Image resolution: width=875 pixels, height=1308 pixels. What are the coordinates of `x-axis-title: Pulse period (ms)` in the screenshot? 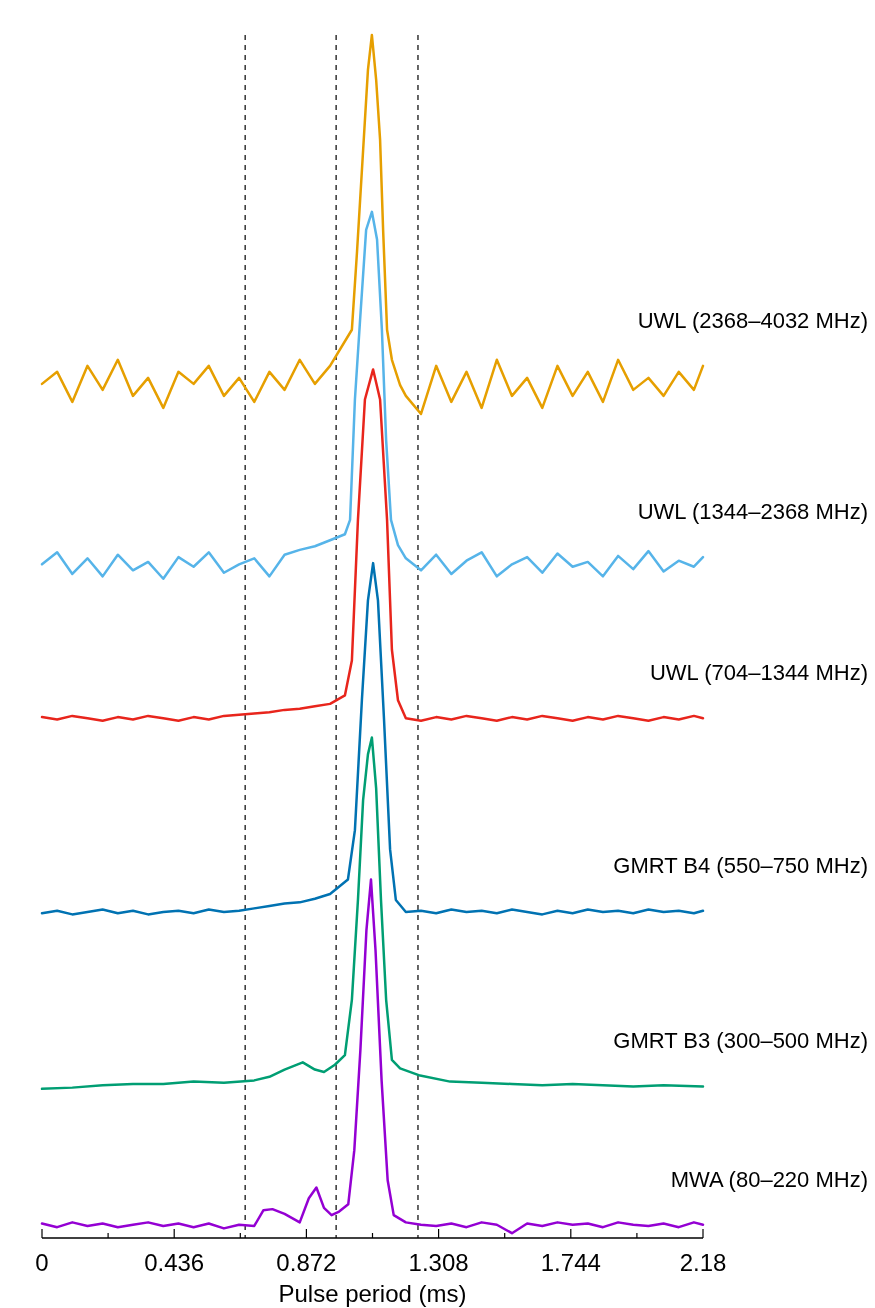 It's located at (372, 1293).